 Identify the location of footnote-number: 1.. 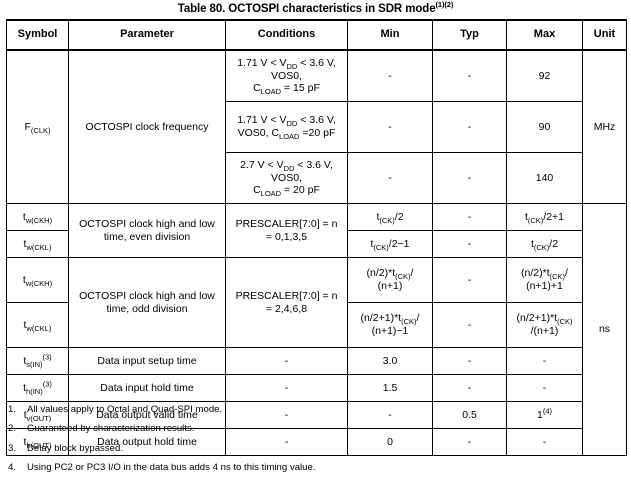
(12, 409).